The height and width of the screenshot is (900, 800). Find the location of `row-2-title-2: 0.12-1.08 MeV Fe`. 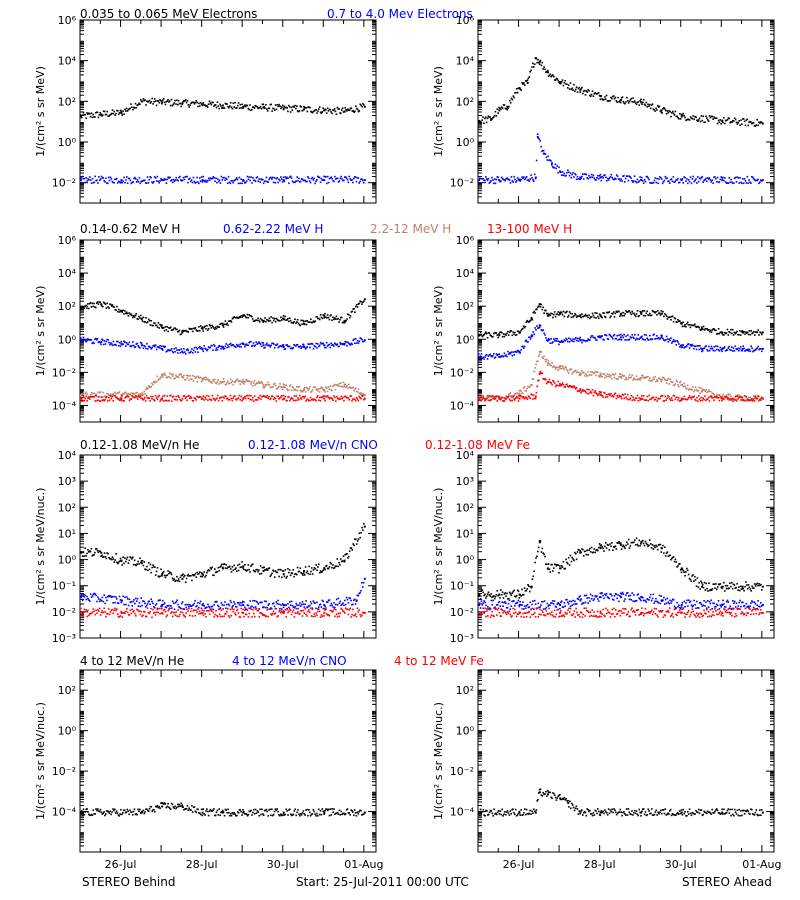

row-2-title-2: 0.12-1.08 MeV Fe is located at coordinates (477, 445).